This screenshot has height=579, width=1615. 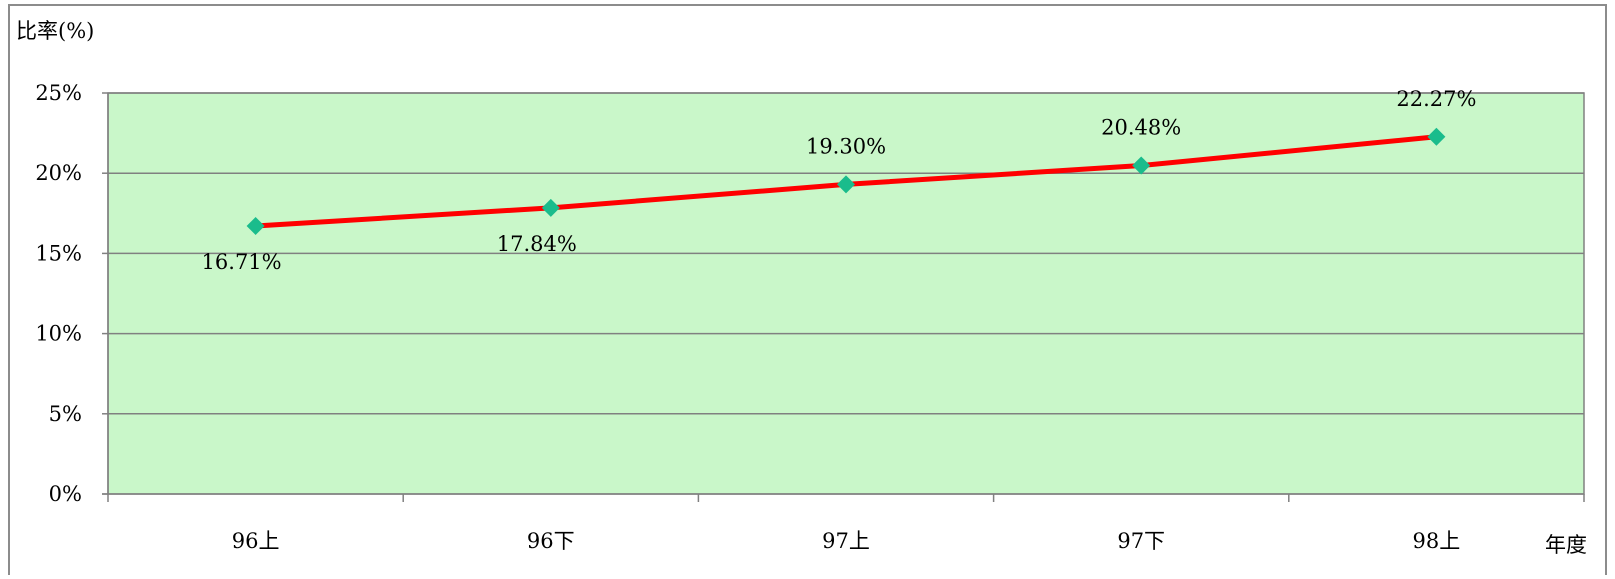 What do you see at coordinates (55, 31) in the screenshot?
I see `y-axis-title: 比率(%)` at bounding box center [55, 31].